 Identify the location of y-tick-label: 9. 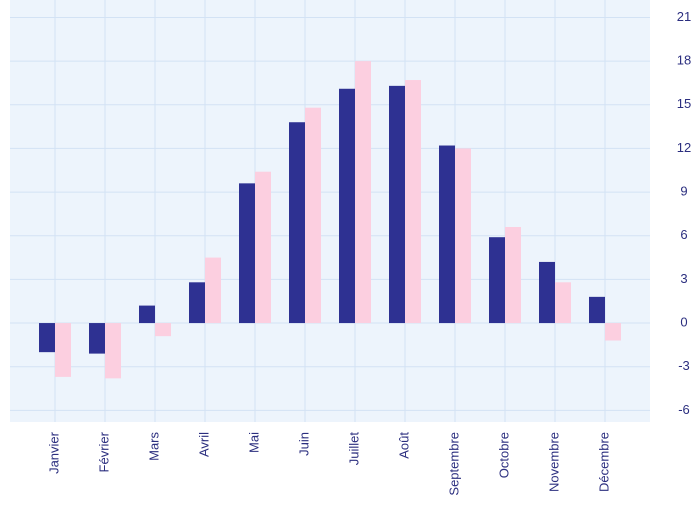
(683, 191).